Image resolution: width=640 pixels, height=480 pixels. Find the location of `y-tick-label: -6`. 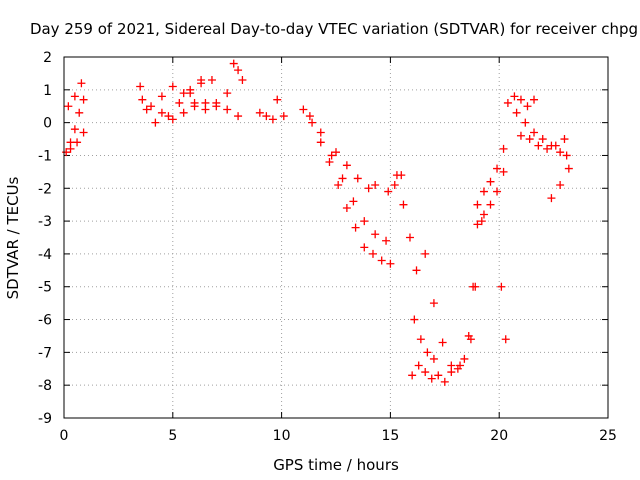

y-tick-label: -6 is located at coordinates (45, 321).